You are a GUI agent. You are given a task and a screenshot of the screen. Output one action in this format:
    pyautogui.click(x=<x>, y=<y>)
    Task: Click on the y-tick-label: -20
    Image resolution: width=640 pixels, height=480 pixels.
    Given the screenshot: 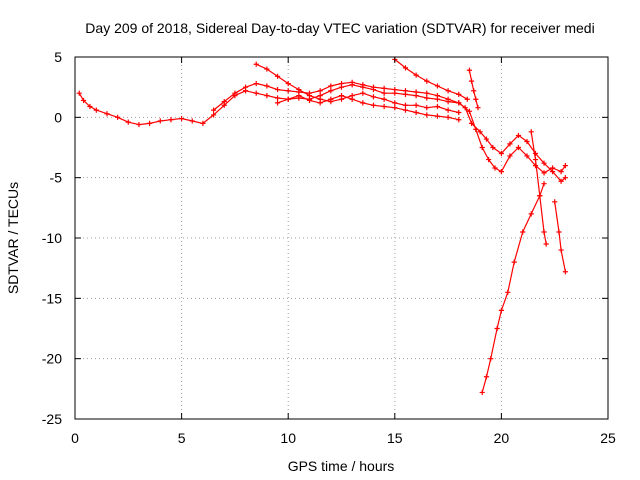 What is the action you would take?
    pyautogui.click(x=52, y=359)
    